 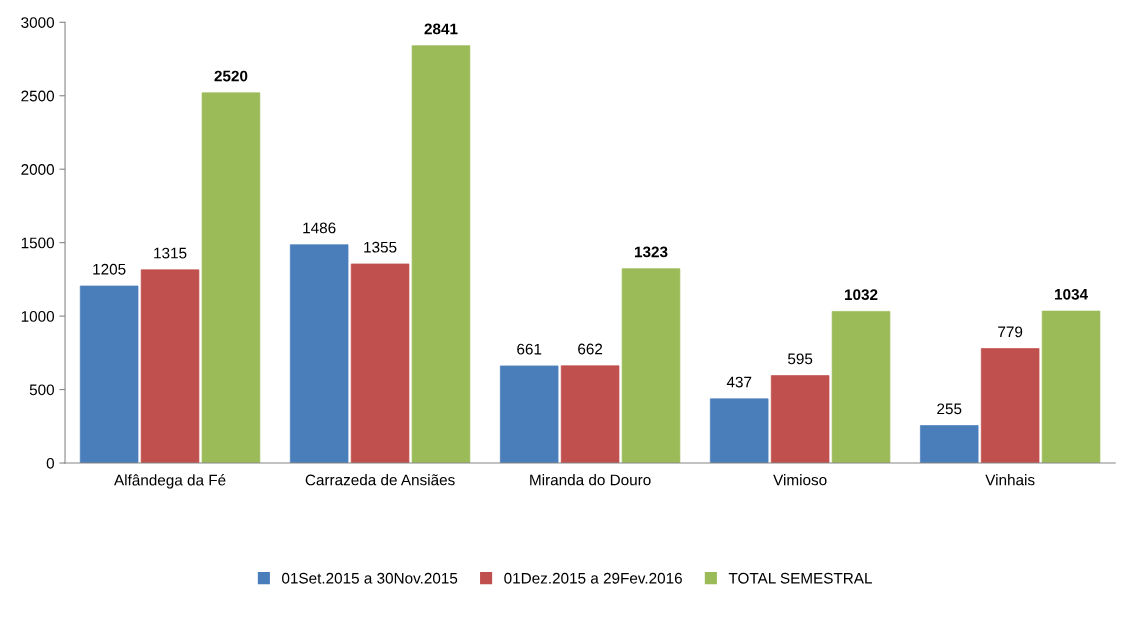 What do you see at coordinates (38, 243) in the screenshot?
I see `y-tick-label: 1500` at bounding box center [38, 243].